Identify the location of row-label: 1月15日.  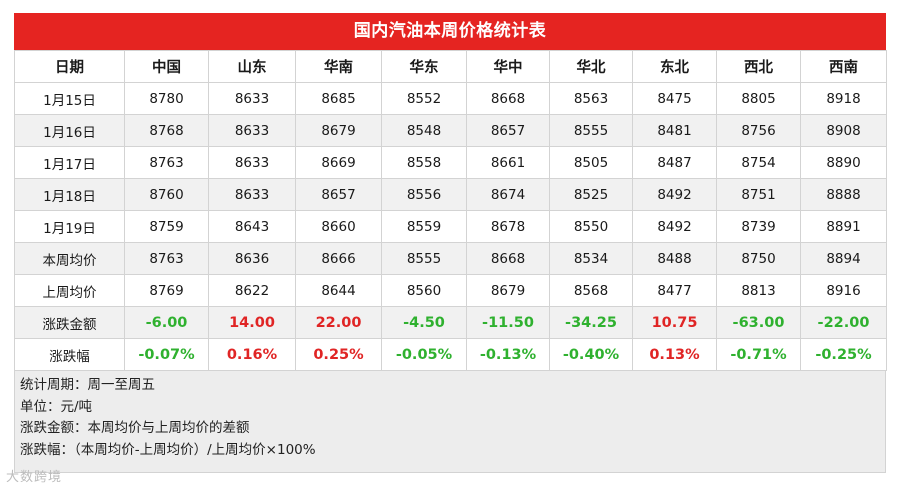
(69, 98).